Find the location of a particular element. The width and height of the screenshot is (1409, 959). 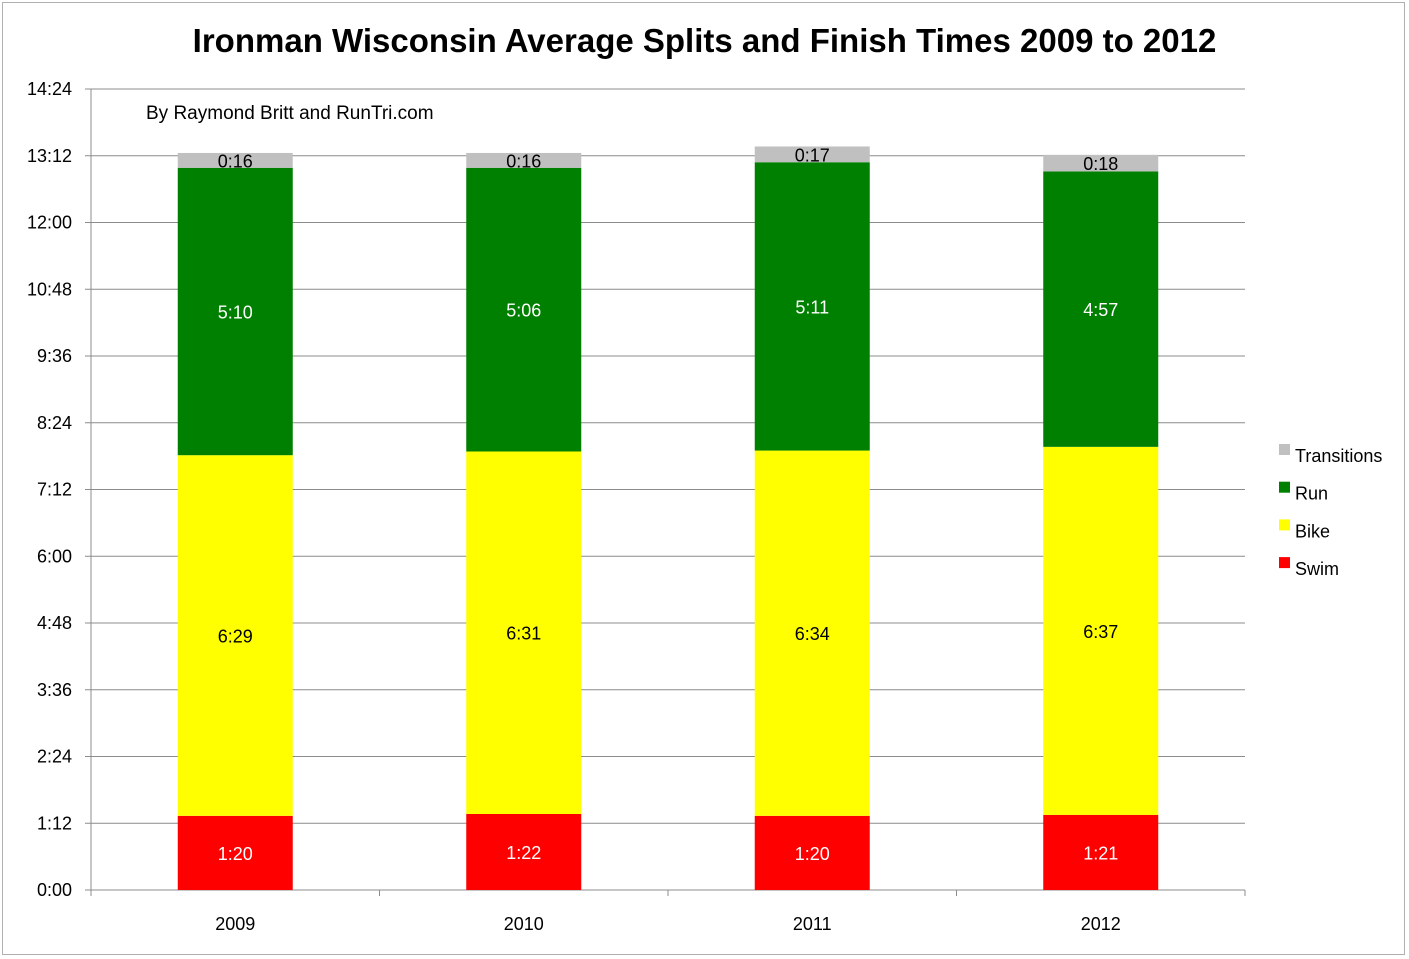

y-tick-label: 1:12 is located at coordinates (54, 823).